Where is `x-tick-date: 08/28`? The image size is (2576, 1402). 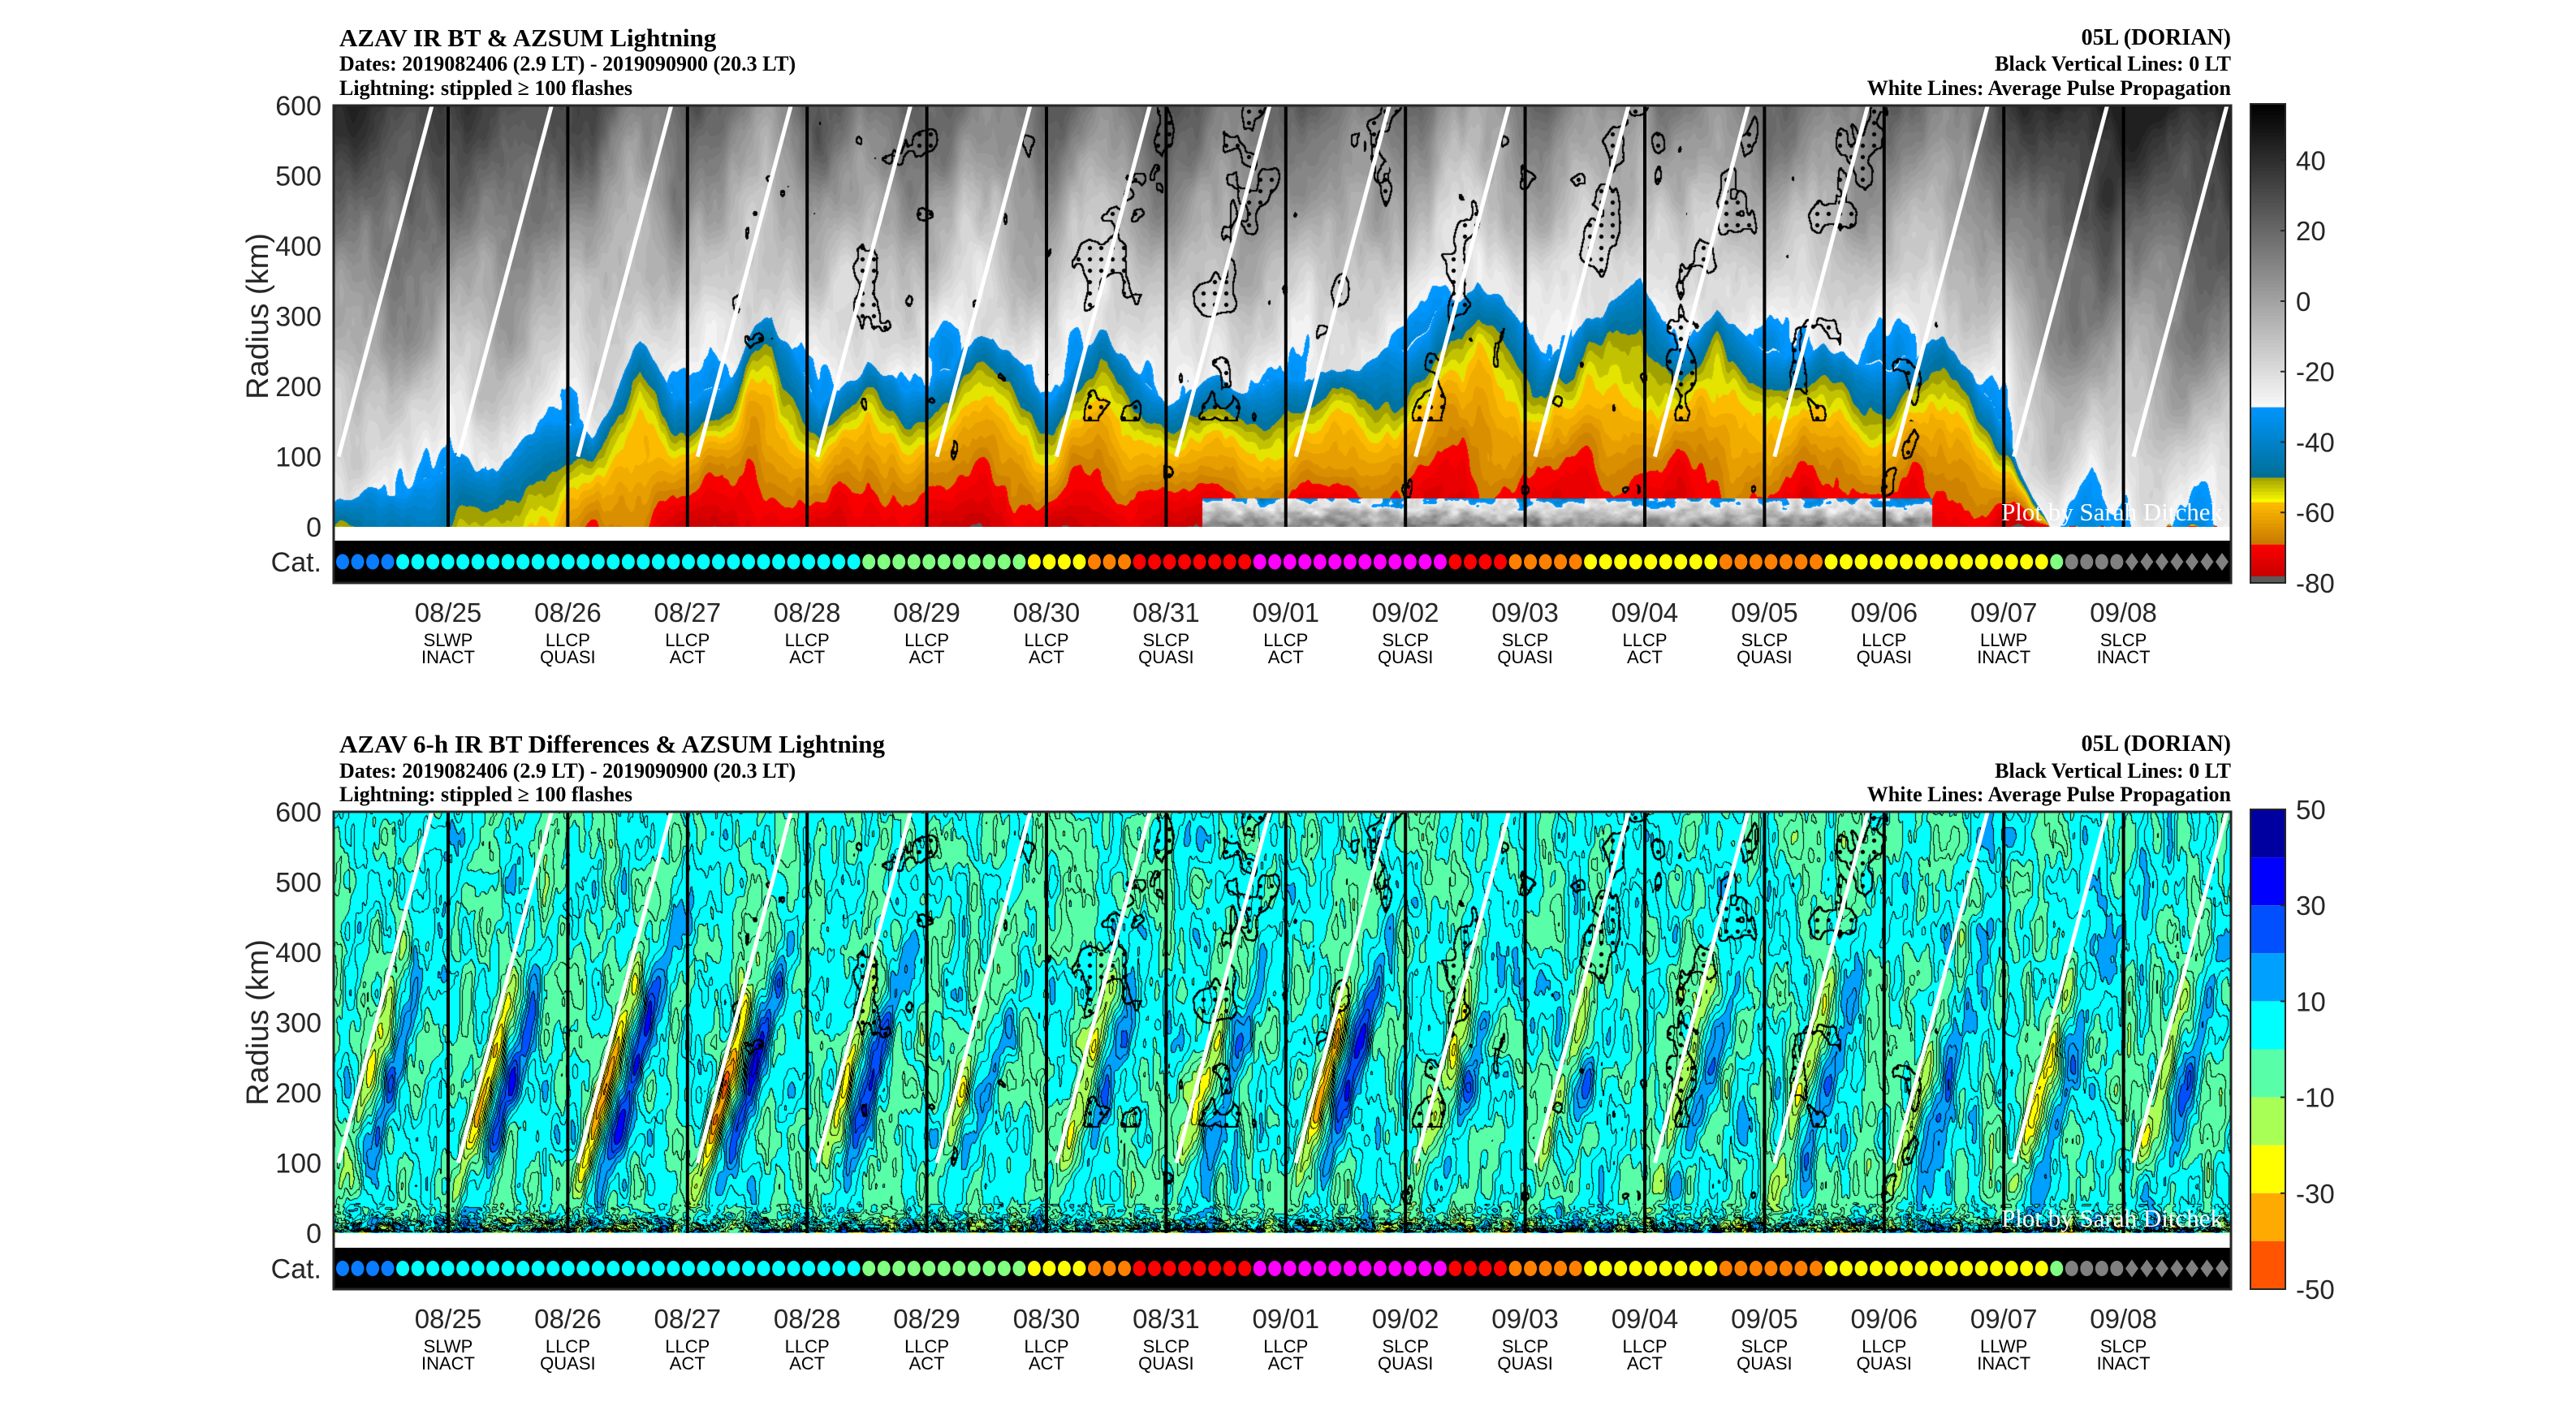
x-tick-date: 08/28 is located at coordinates (807, 1319).